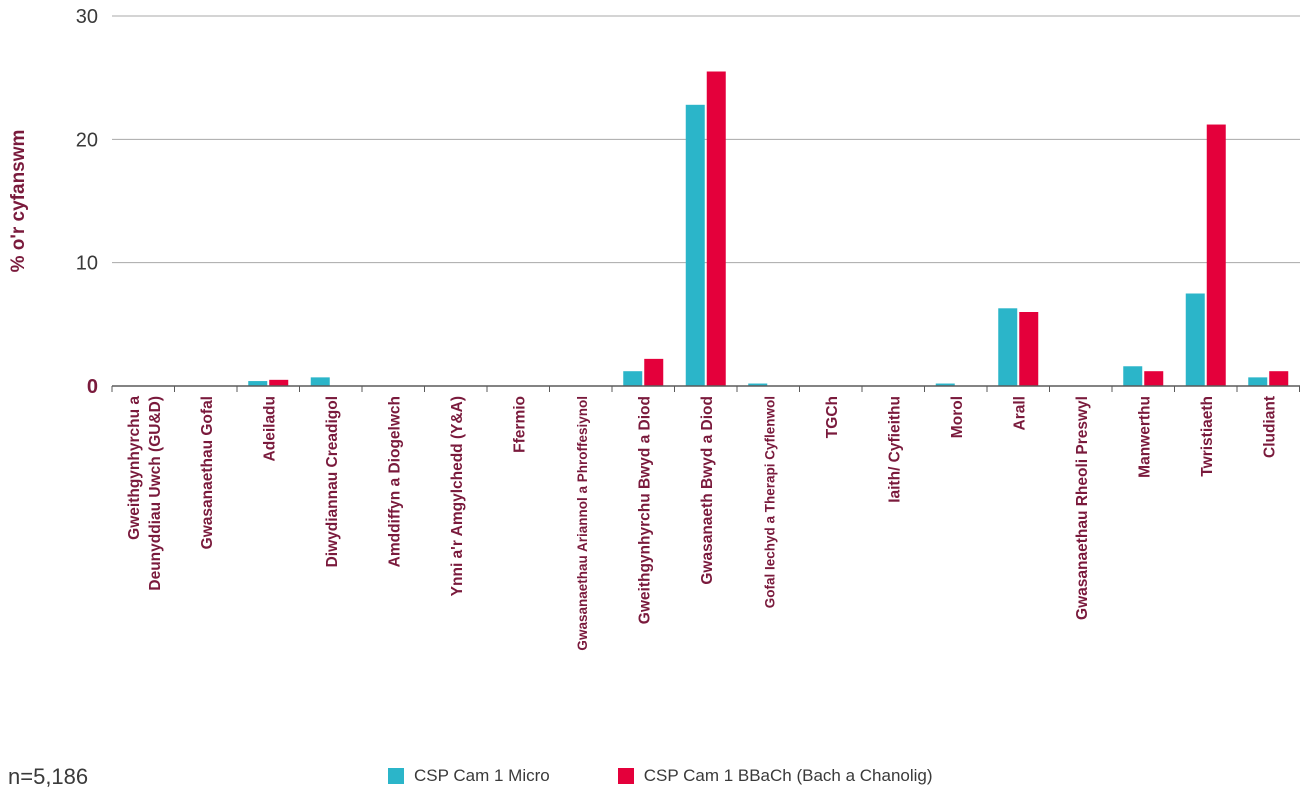 This screenshot has width=1302, height=794. I want to click on x-category-label: Arall, so click(1019, 413).